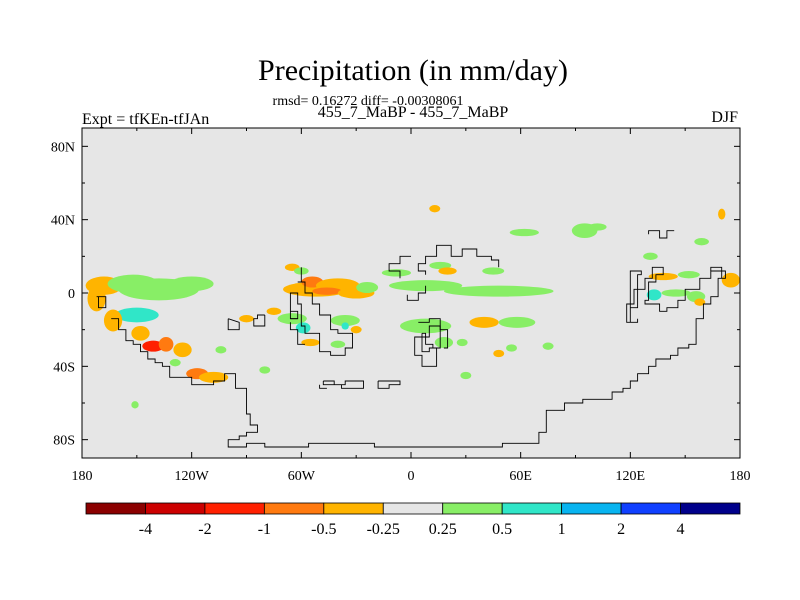 The image size is (800, 600). I want to click on y-tick-label: 80S, so click(64, 441).